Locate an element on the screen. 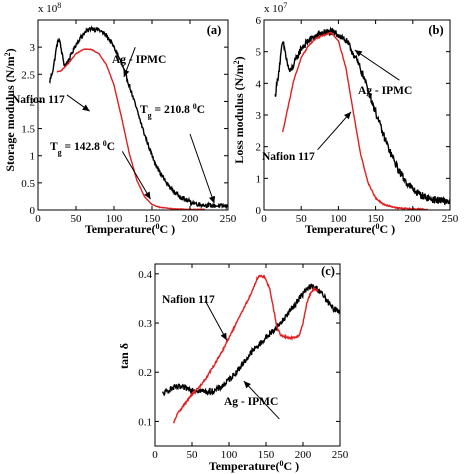 This screenshot has width=474, height=474. y-tick-label: 1.5 is located at coordinates (28, 130).